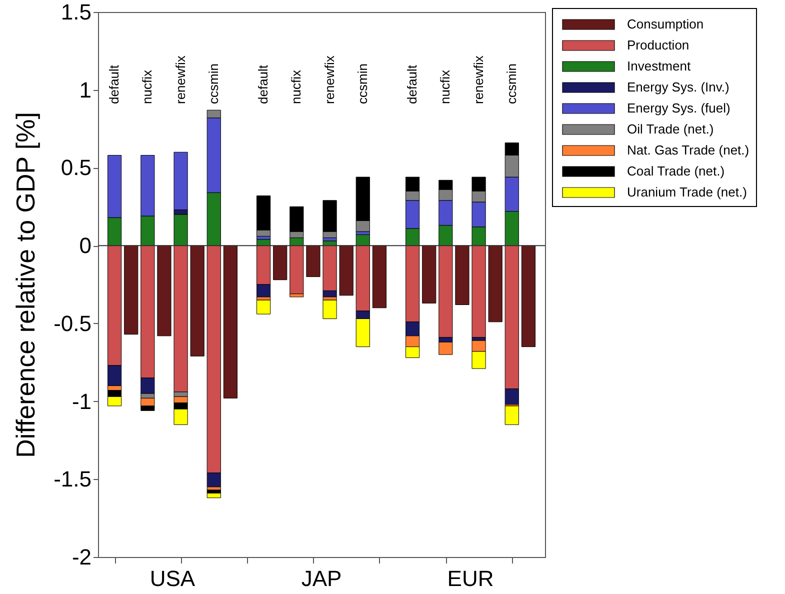 This screenshot has width=785, height=594. I want to click on y-tick-label: -0.5, so click(73, 323).